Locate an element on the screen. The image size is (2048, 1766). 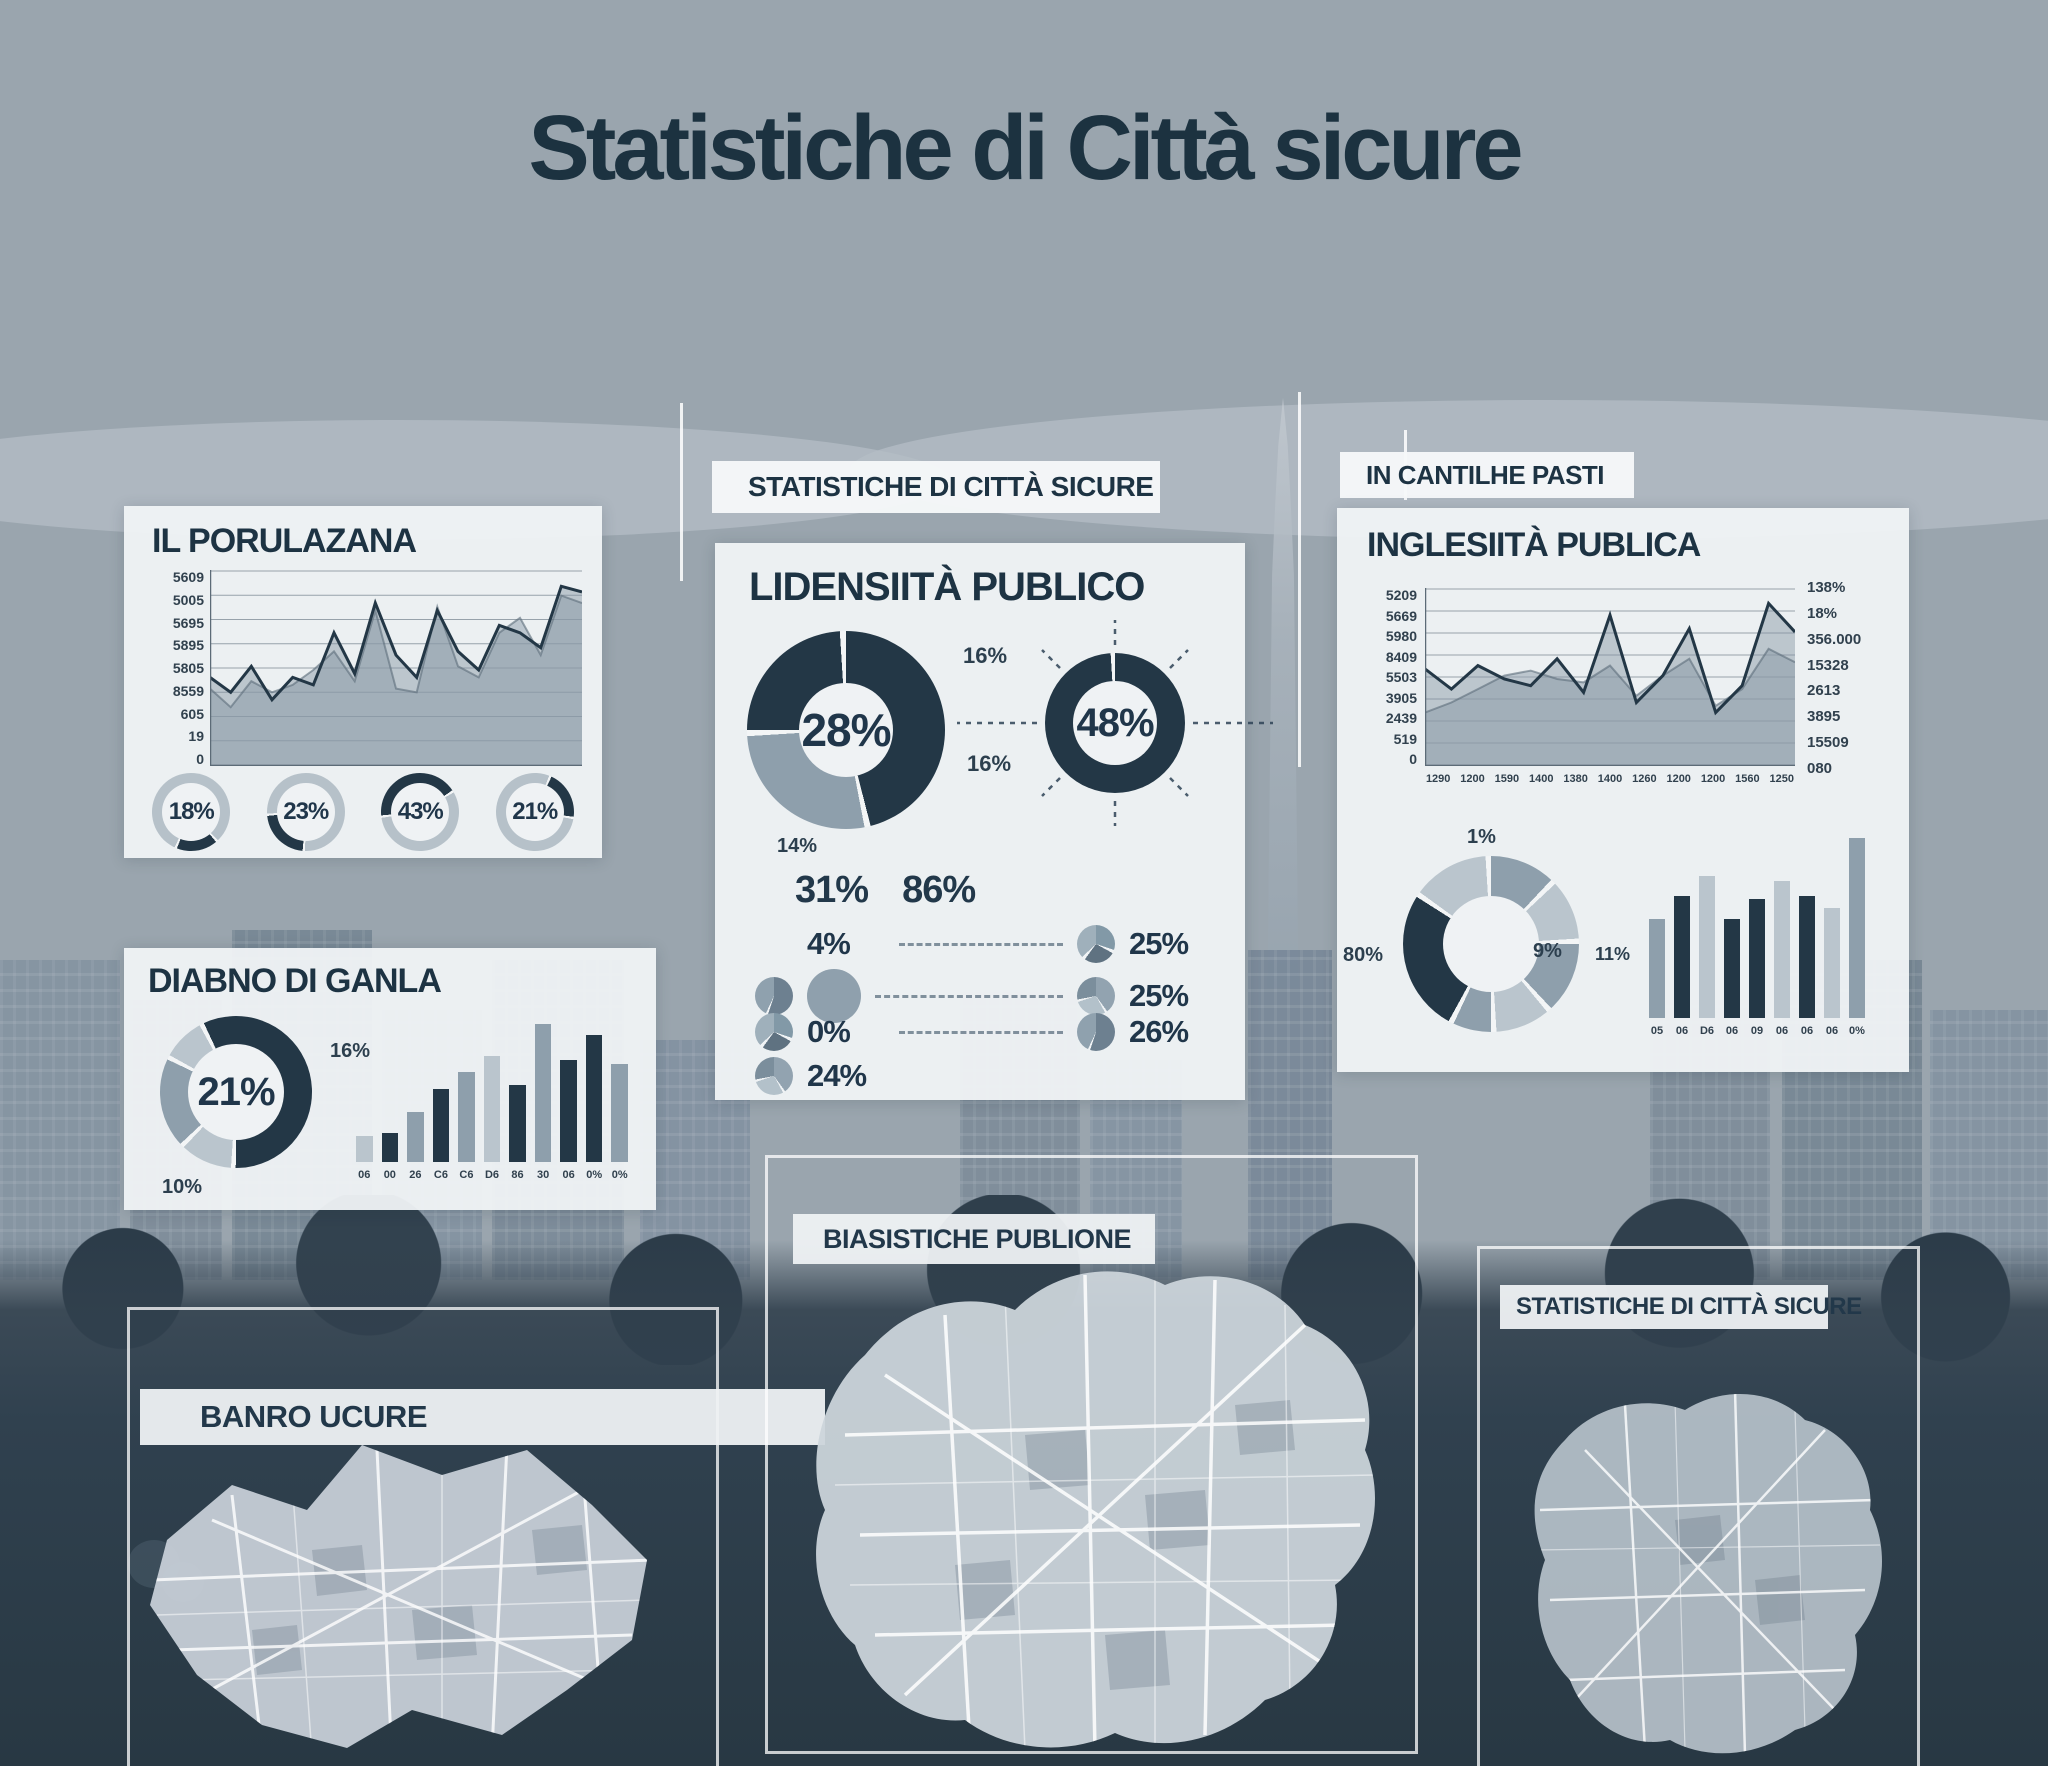
sun-rays-decoration is located at coordinates (1115, 723).